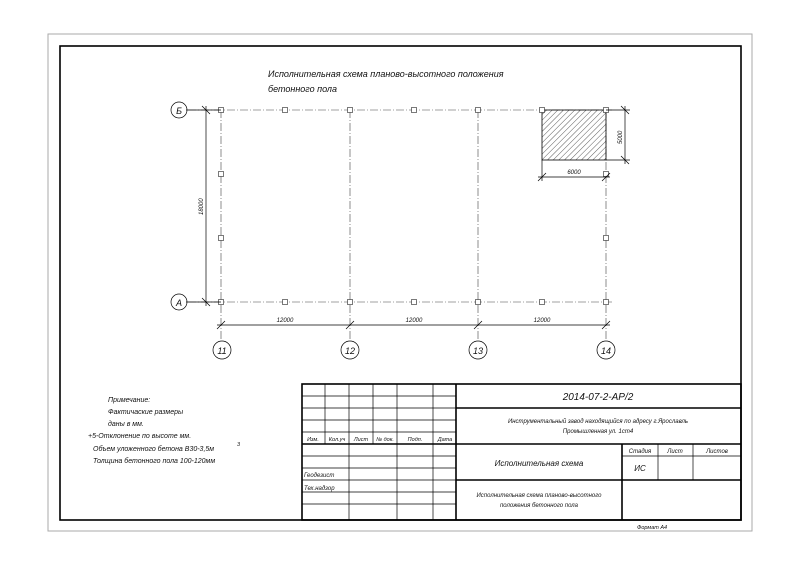 This screenshot has width=800, height=565. Describe the element at coordinates (202, 206) in the screenshot. I see `dim-18000: 18000` at that location.